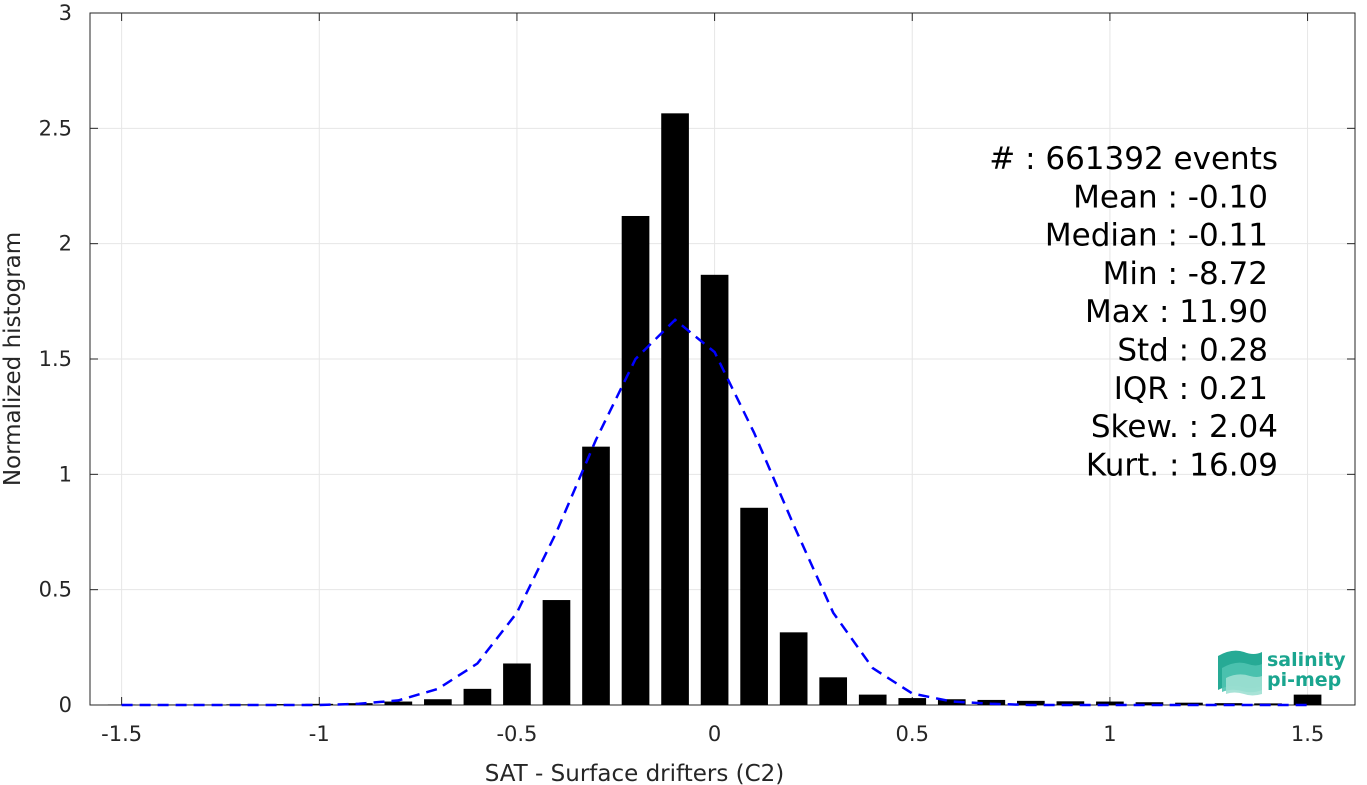  I want to click on x-tick-label: 1.5, so click(1307, 734).